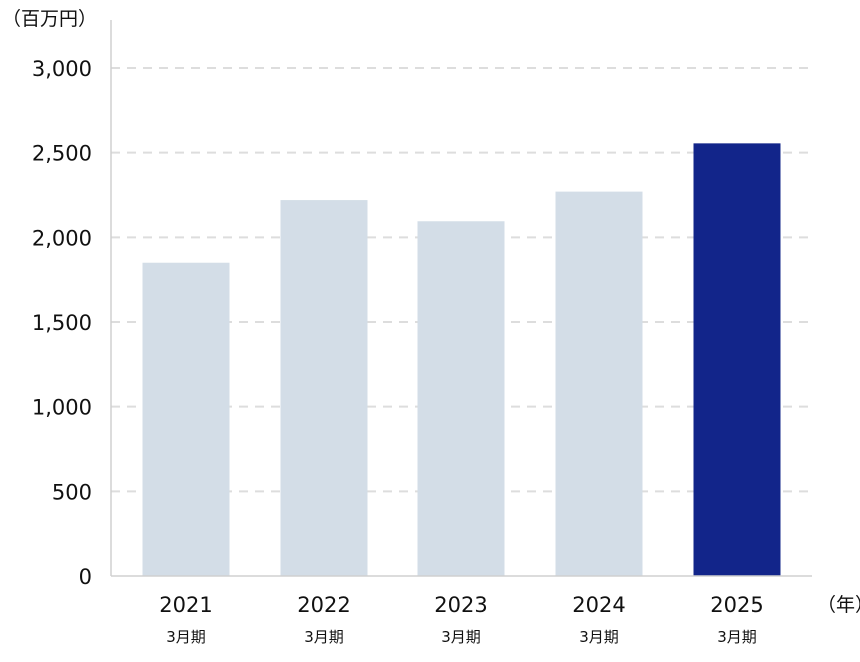 This screenshot has height=662, width=860. What do you see at coordinates (62, 323) in the screenshot?
I see `y-tick-label: 1,500` at bounding box center [62, 323].